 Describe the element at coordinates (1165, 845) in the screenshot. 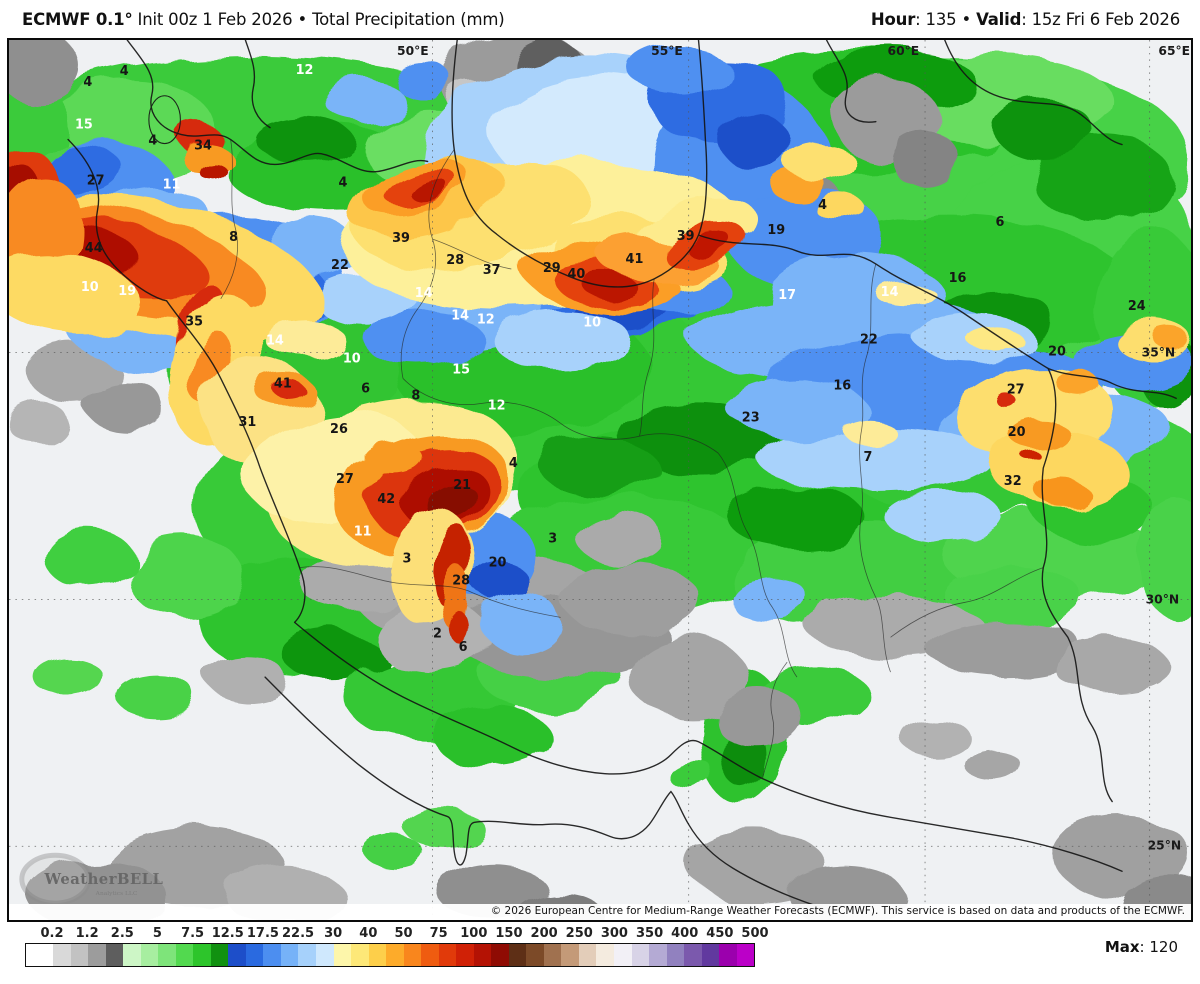

I see `coordinate-label: 25°N` at that location.